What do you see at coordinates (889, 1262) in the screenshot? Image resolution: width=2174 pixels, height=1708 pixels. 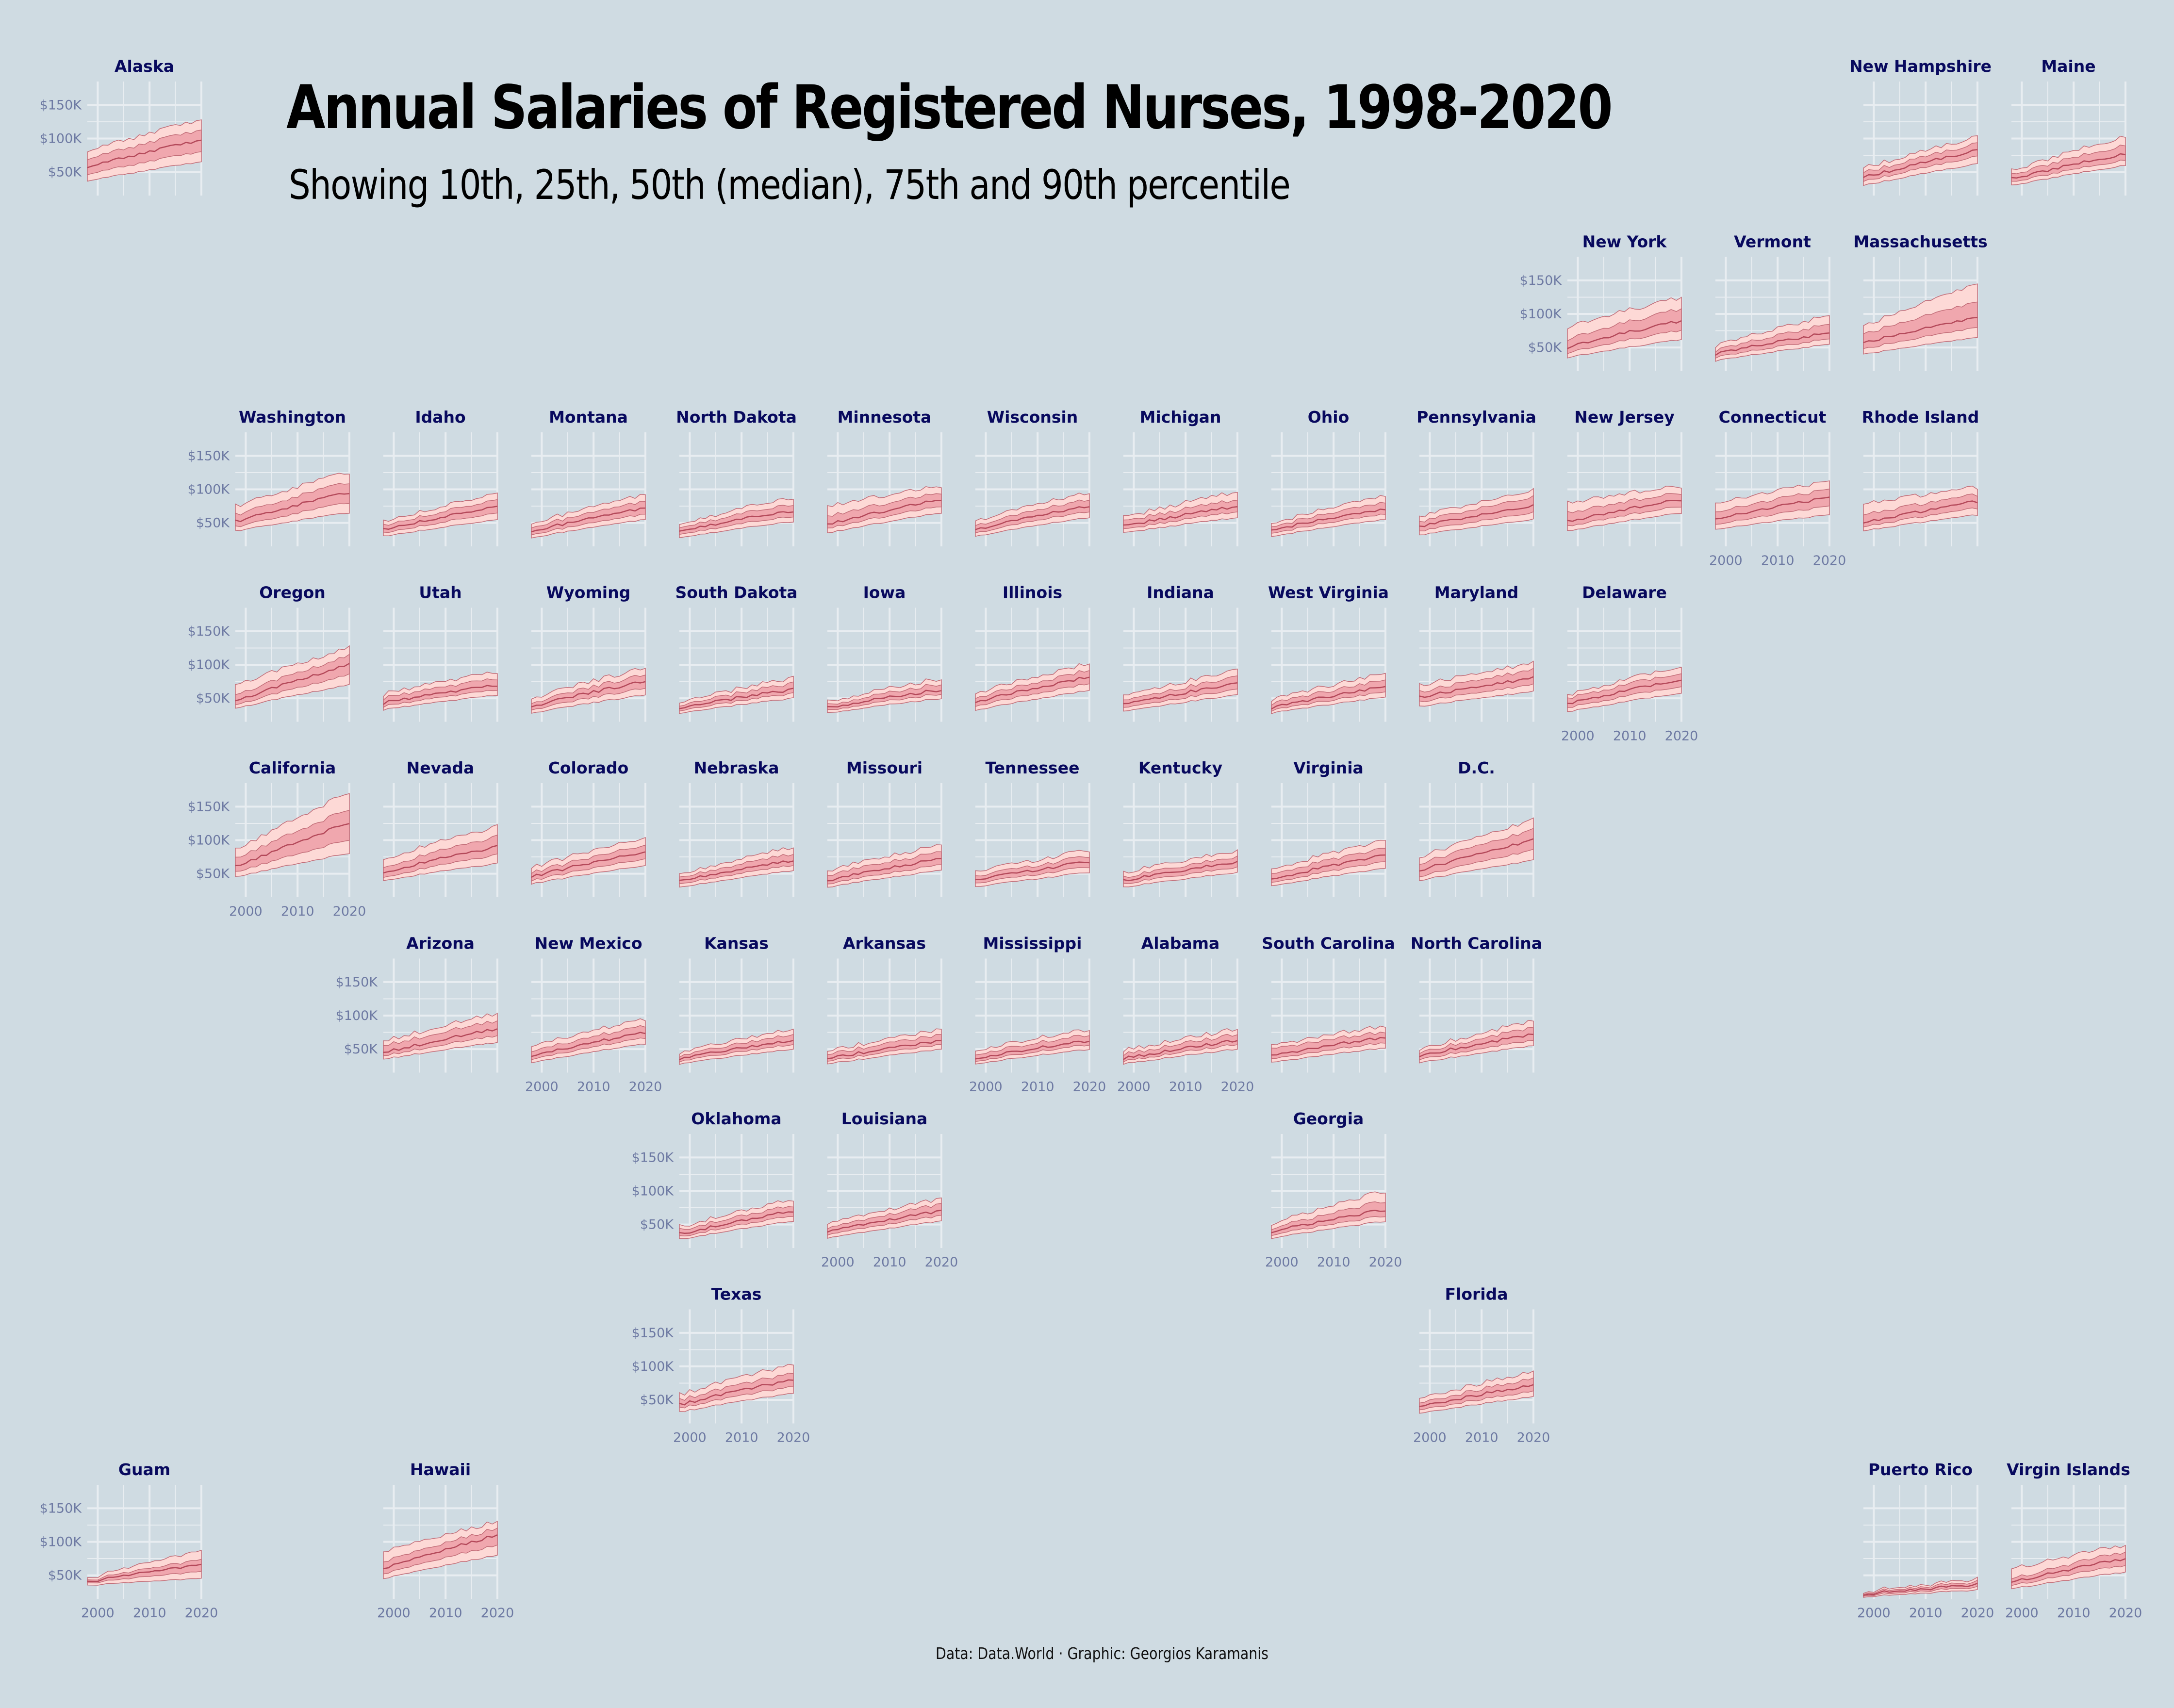 I see `x-tick-label: 2010` at bounding box center [889, 1262].